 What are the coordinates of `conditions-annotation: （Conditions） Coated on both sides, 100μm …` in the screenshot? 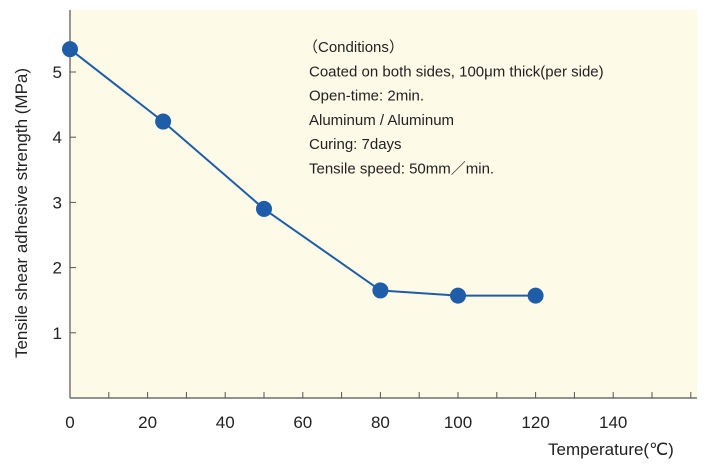 It's located at (453, 108).